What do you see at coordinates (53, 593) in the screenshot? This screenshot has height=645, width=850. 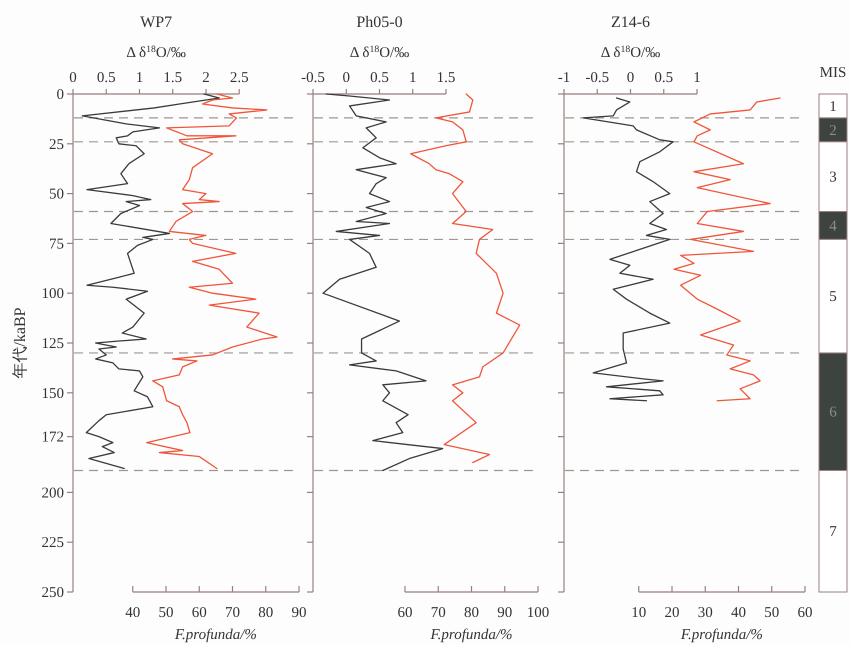 I see `y-tick-label: 250` at bounding box center [53, 593].